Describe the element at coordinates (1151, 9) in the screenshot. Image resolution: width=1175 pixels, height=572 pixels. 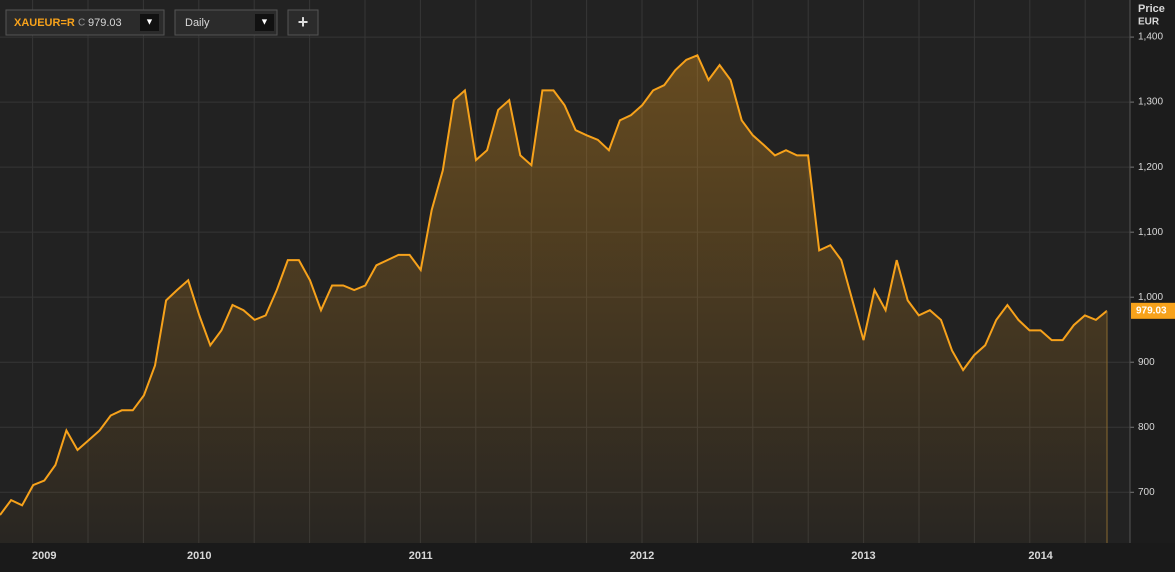
I see `y-axis-title: Price` at that location.